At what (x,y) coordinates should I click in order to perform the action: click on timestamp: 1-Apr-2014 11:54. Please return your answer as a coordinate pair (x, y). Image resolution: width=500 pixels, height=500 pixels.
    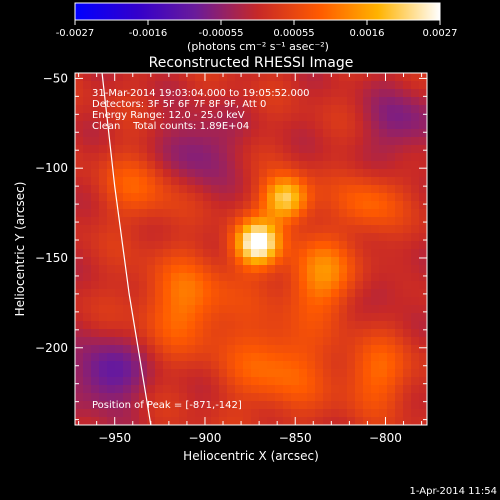
    Looking at the image, I should click on (453, 491).